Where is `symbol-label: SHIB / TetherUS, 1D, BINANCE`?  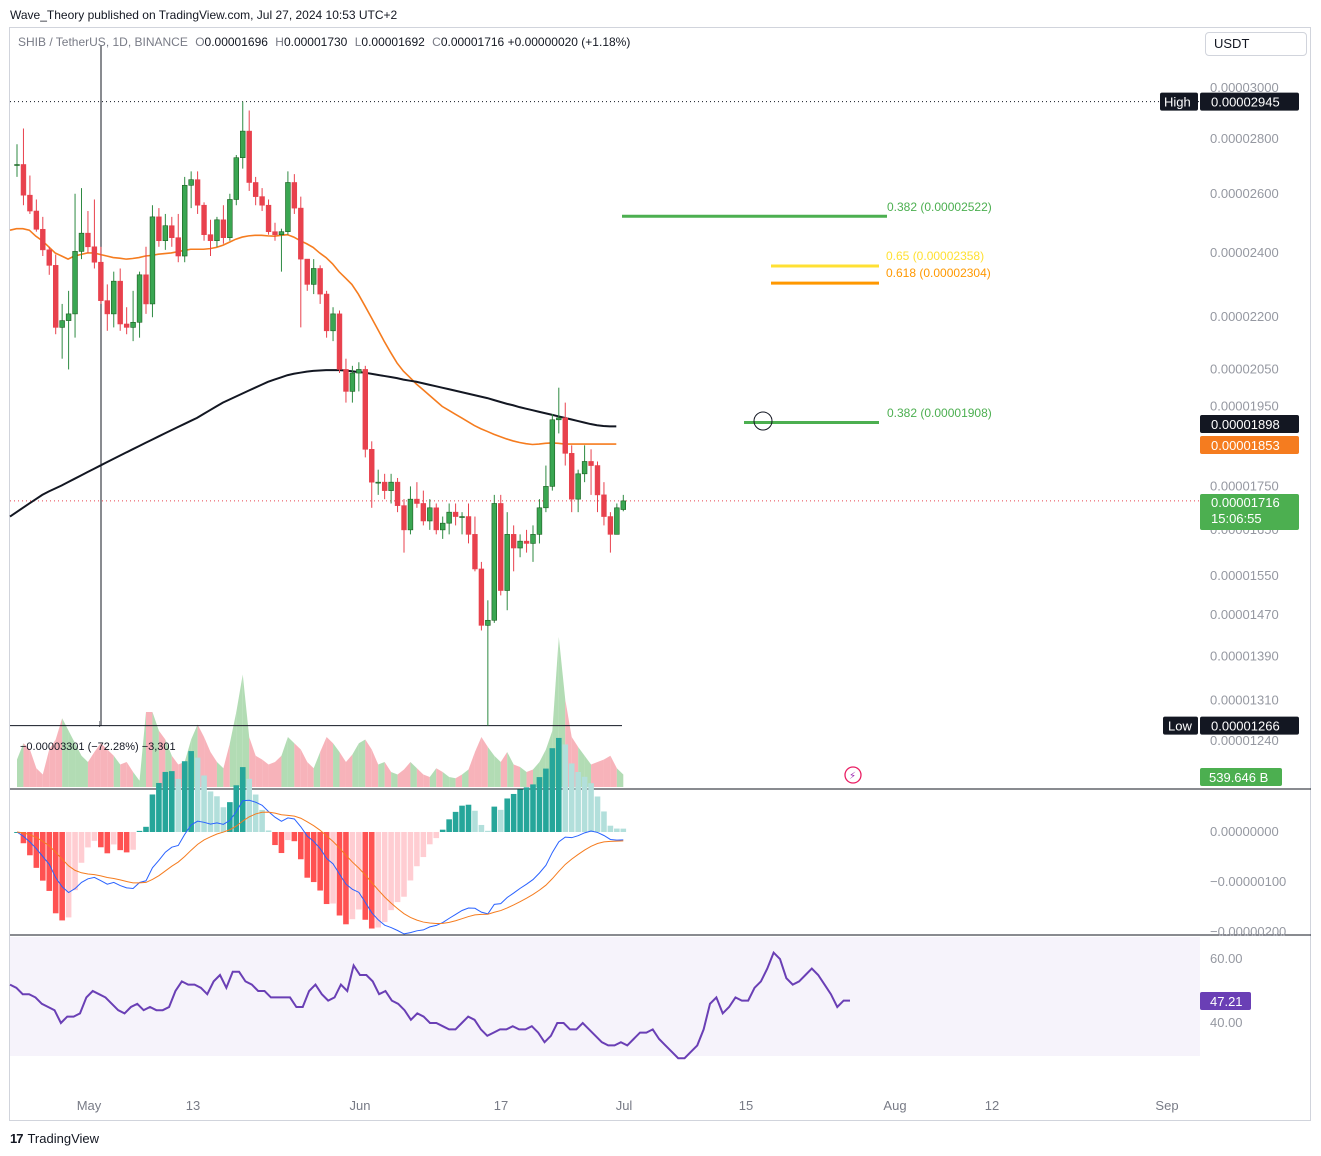
symbol-label: SHIB / TetherUS, 1D, BINANCE is located at coordinates (103, 42).